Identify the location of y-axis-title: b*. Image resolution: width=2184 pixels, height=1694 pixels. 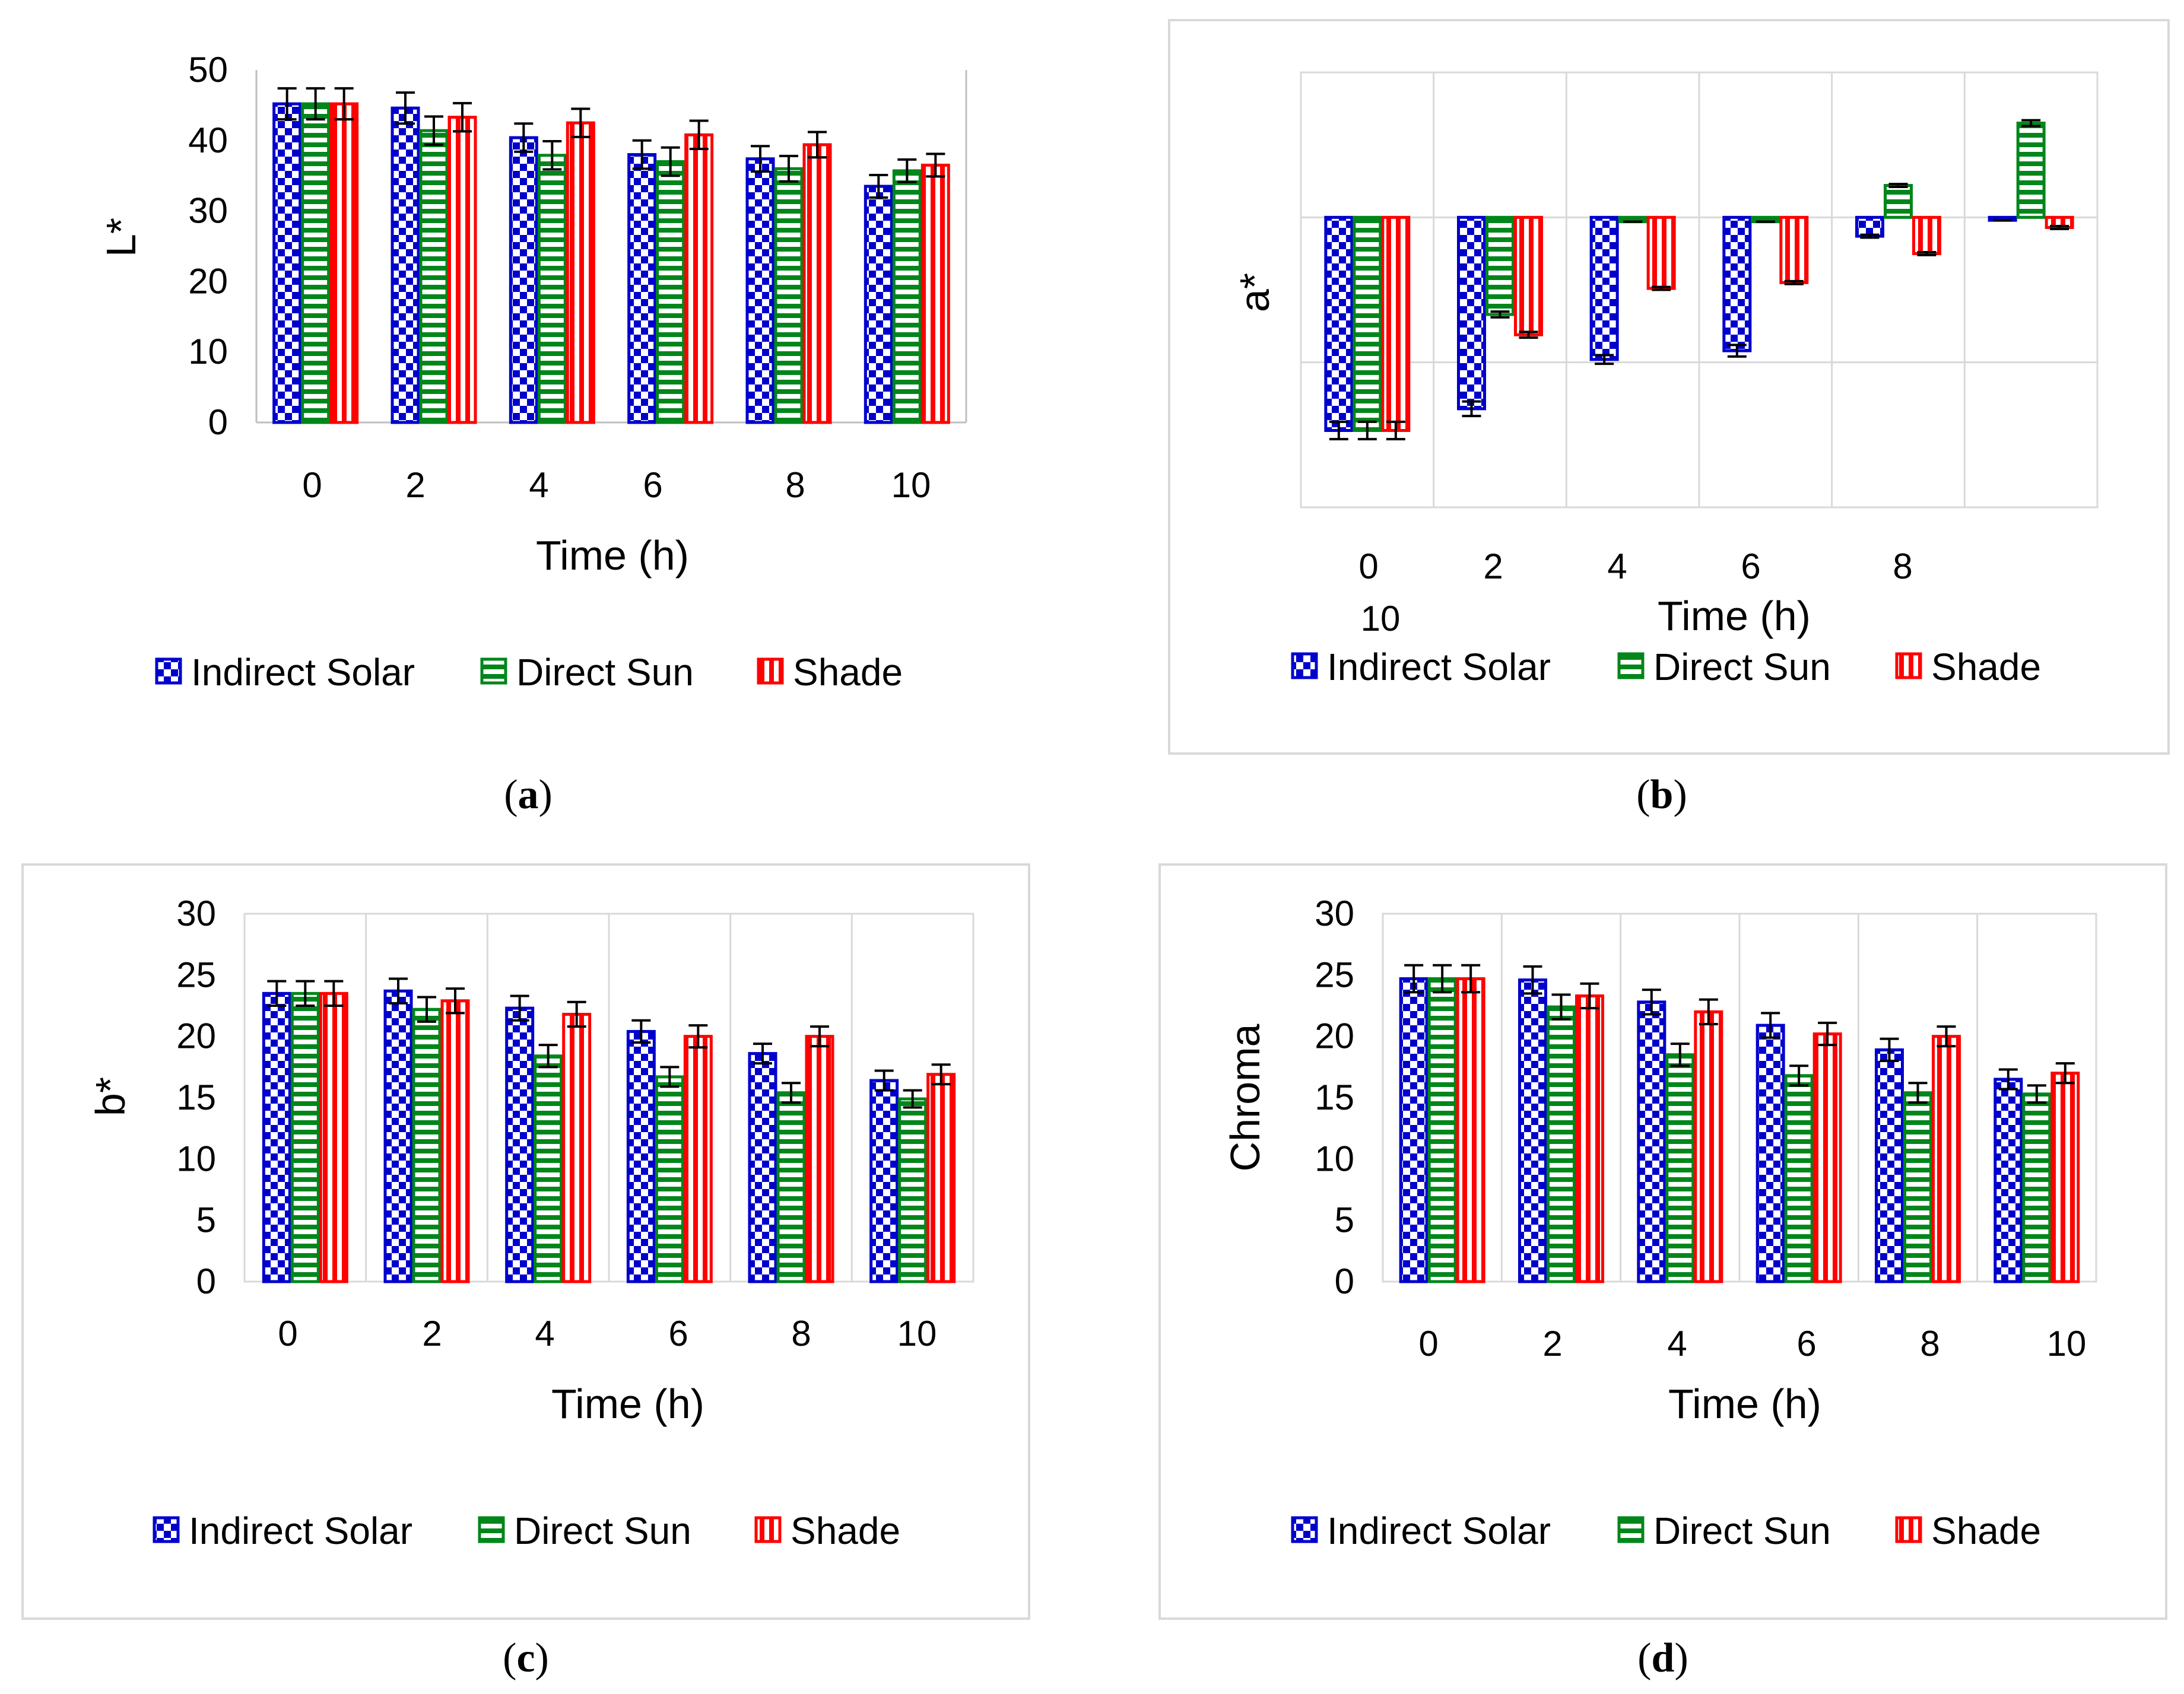
(111, 1096).